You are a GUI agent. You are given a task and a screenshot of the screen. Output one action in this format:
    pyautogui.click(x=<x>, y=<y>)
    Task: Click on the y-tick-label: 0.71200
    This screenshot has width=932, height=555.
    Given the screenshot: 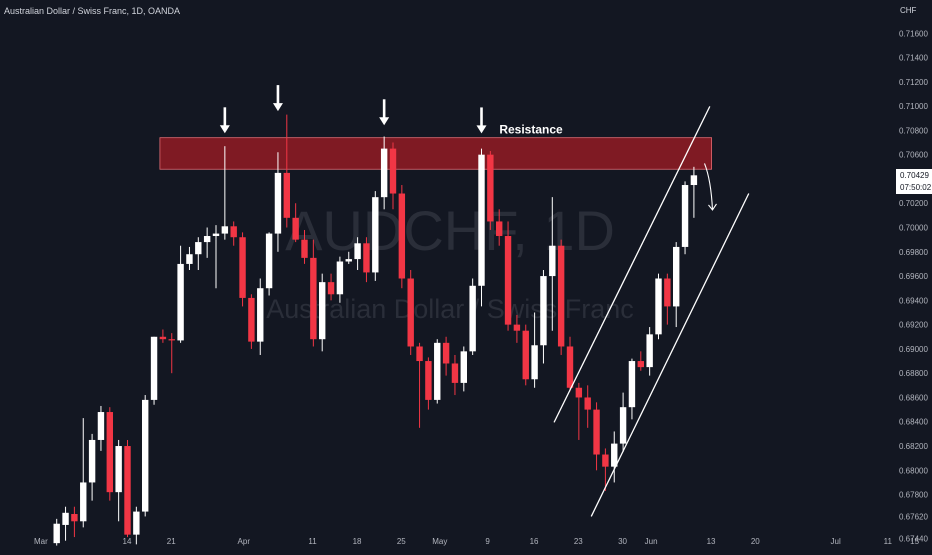 What is the action you would take?
    pyautogui.click(x=913, y=82)
    